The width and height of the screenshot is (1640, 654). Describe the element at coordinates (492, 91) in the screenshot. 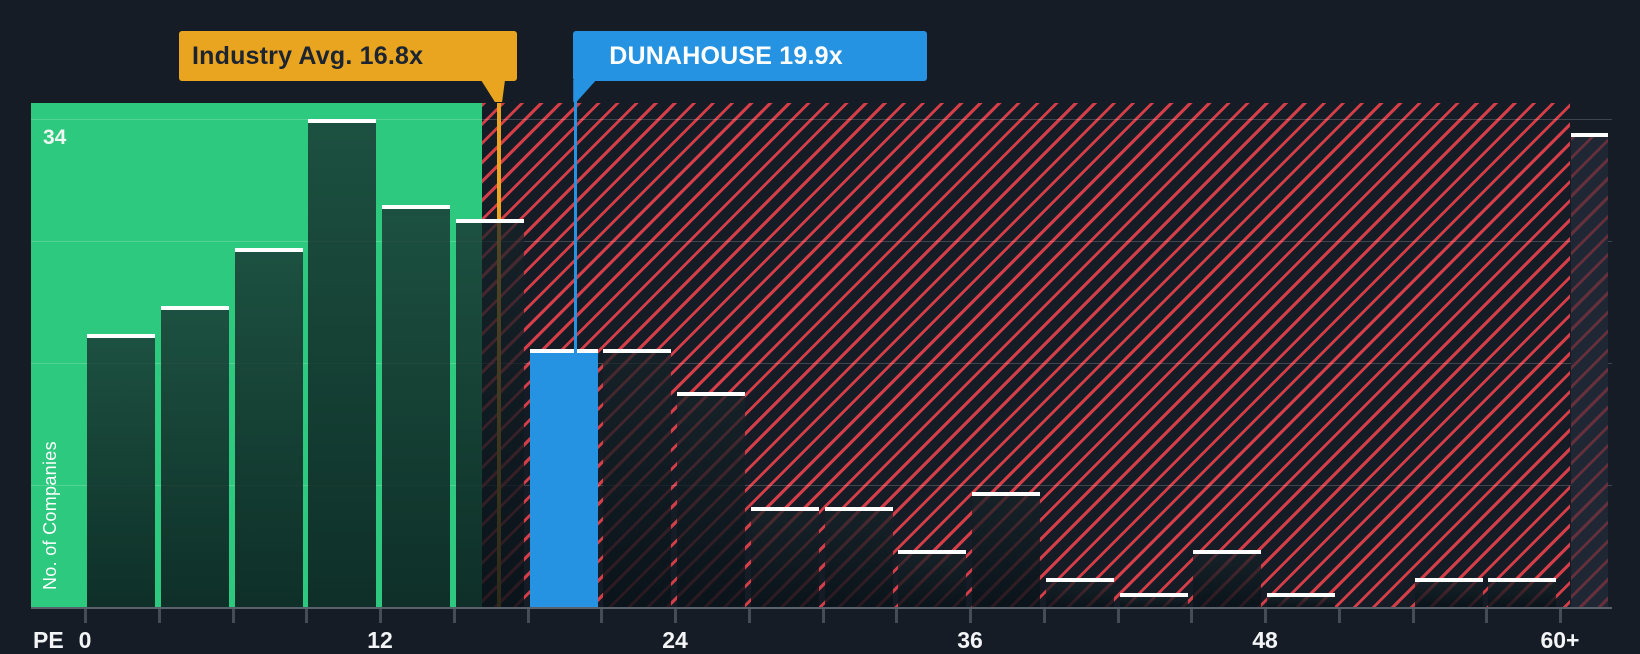

I see `industry-callout-pointer` at that location.